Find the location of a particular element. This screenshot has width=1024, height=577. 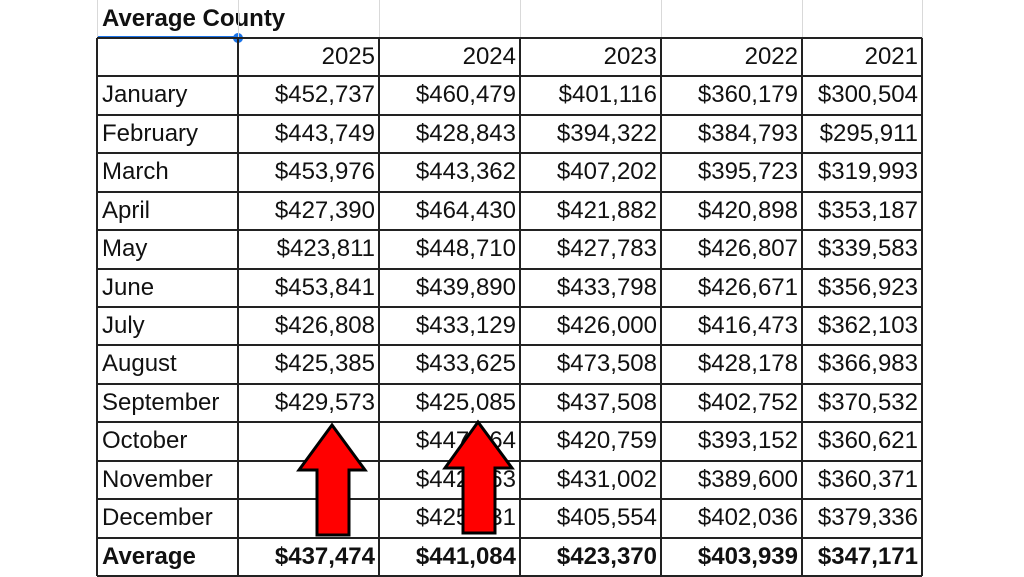

value-cell: $405,554 is located at coordinates (606, 518).